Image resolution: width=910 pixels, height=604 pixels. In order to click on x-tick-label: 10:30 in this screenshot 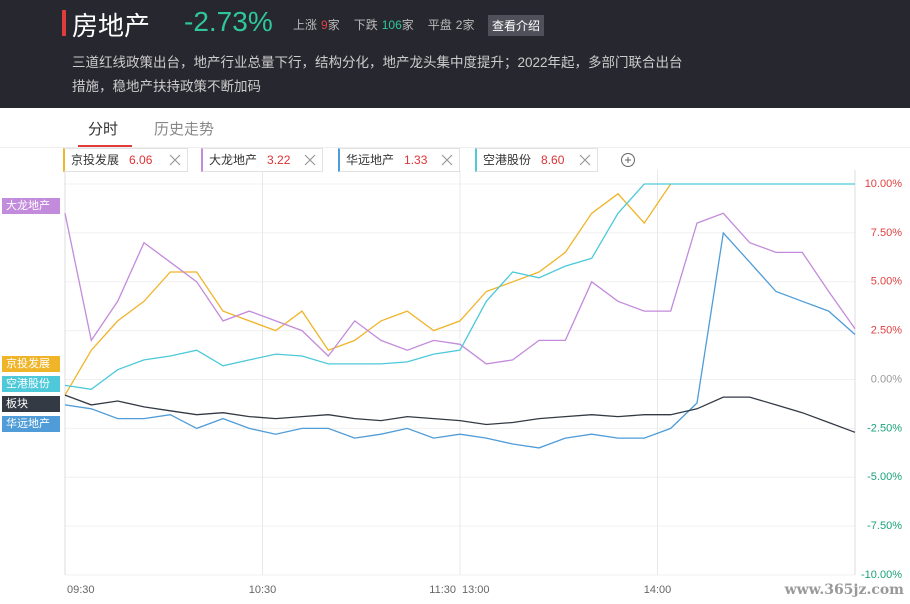, I will do `click(263, 590)`.